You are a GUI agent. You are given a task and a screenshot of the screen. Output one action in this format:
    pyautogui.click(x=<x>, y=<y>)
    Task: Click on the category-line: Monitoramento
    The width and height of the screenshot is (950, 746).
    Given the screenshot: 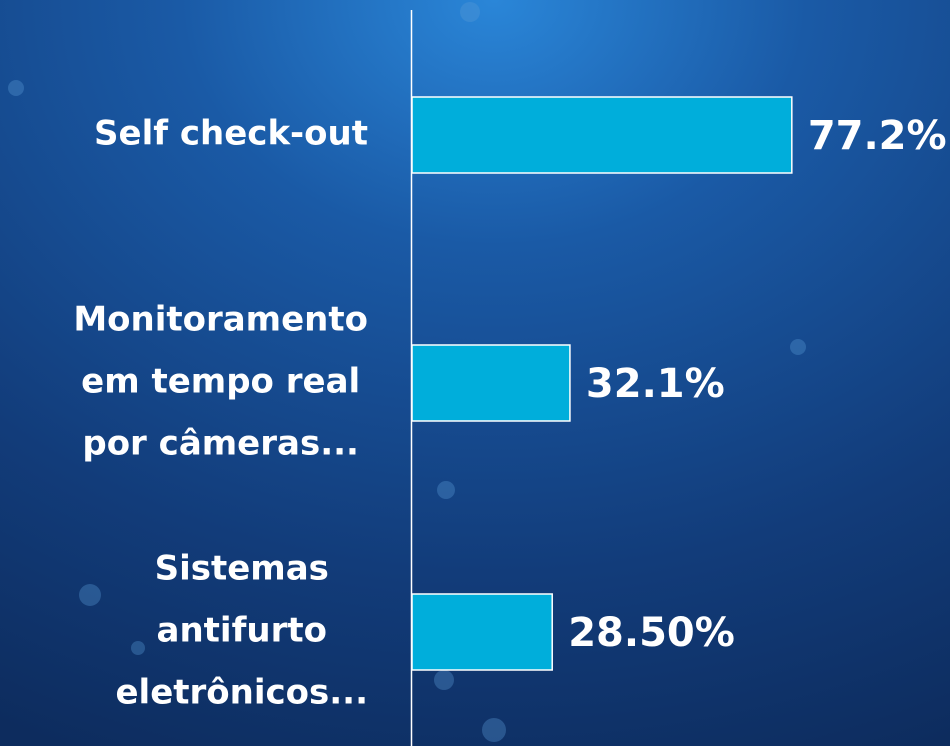 What is the action you would take?
    pyautogui.click(x=220, y=320)
    